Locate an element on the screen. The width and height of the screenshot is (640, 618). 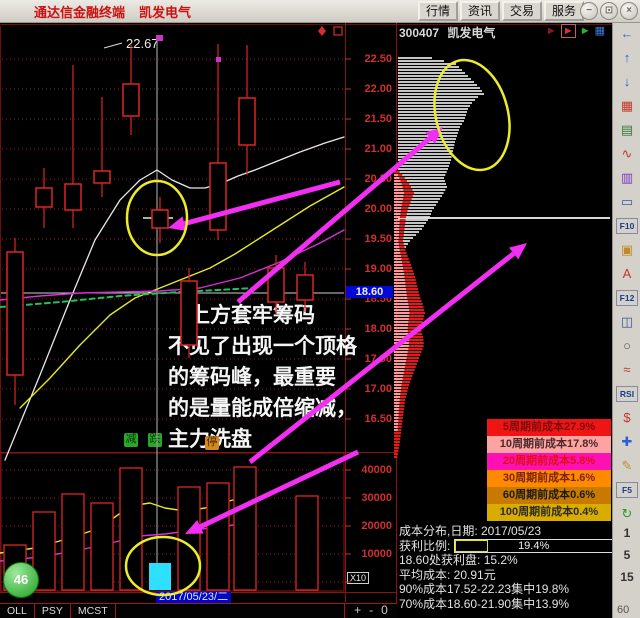
app-title: 通达信金融终端 is located at coordinates (80, 12).